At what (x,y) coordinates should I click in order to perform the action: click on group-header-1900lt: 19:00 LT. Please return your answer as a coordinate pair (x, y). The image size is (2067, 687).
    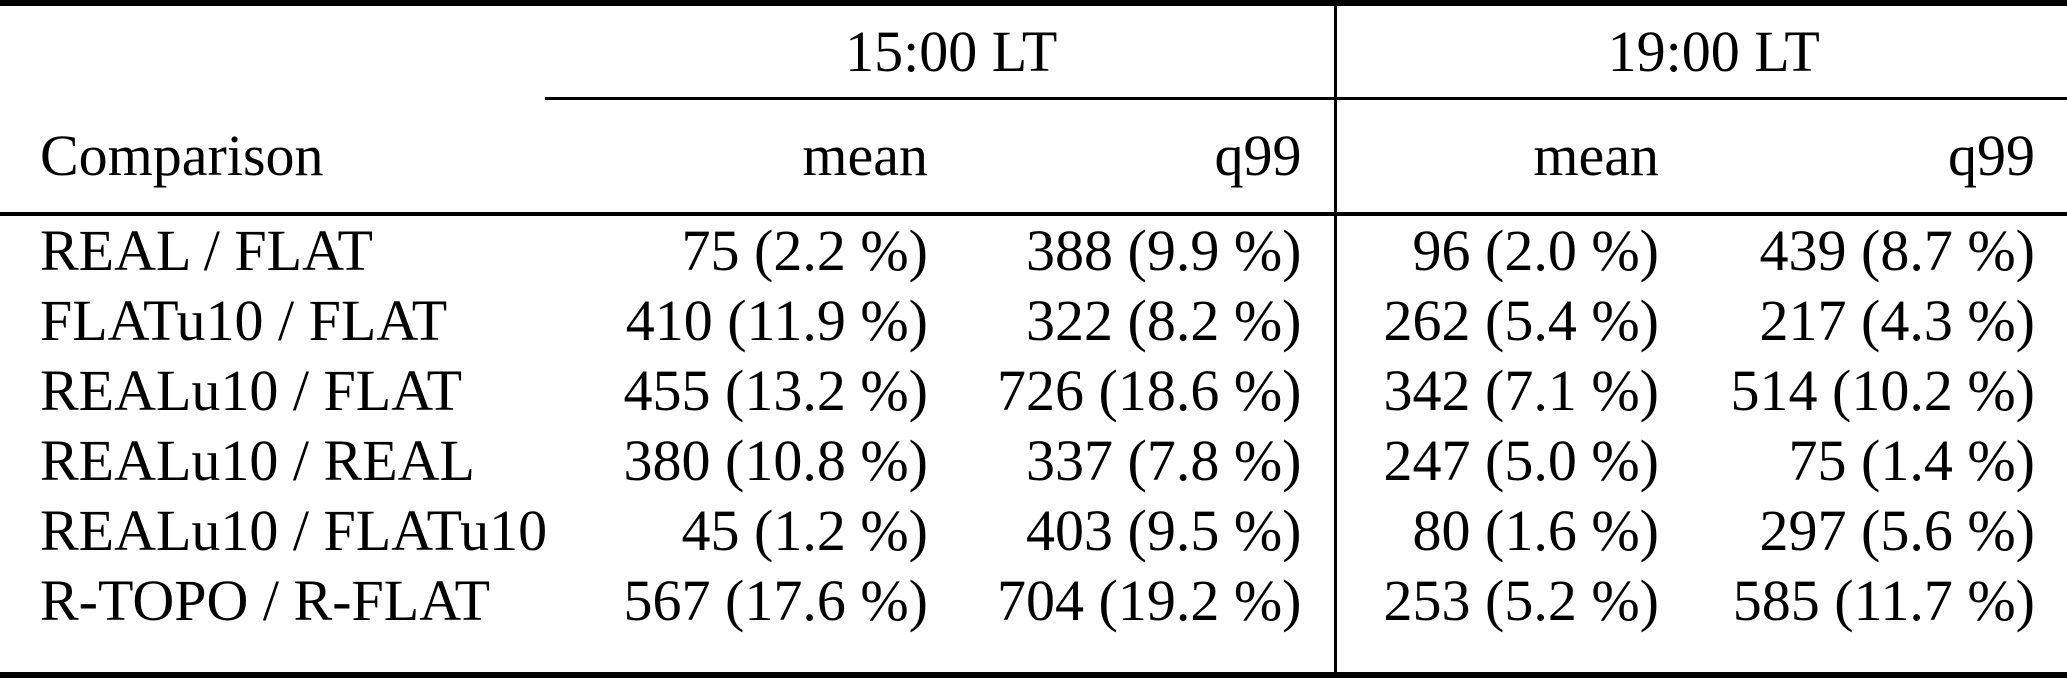
    Looking at the image, I should click on (1700, 51).